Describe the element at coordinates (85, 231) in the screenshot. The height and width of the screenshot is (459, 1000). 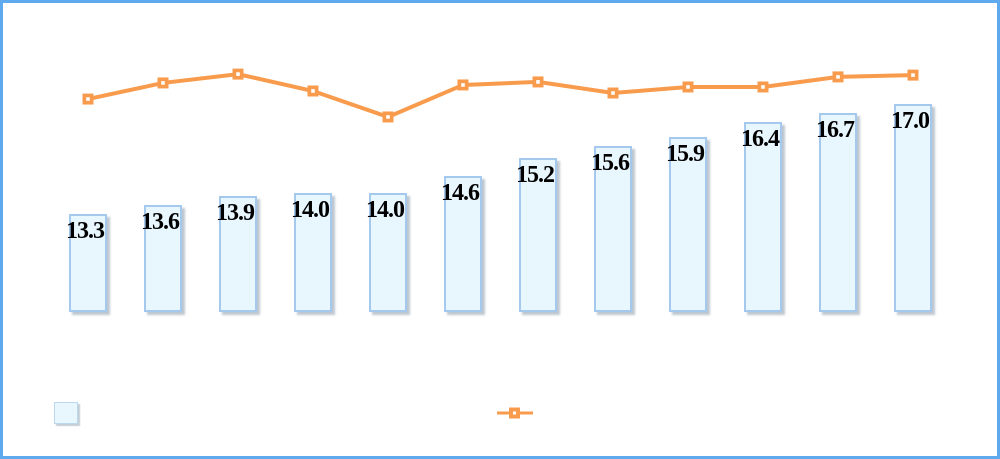
I see `bar-data-label: 13.3` at that location.